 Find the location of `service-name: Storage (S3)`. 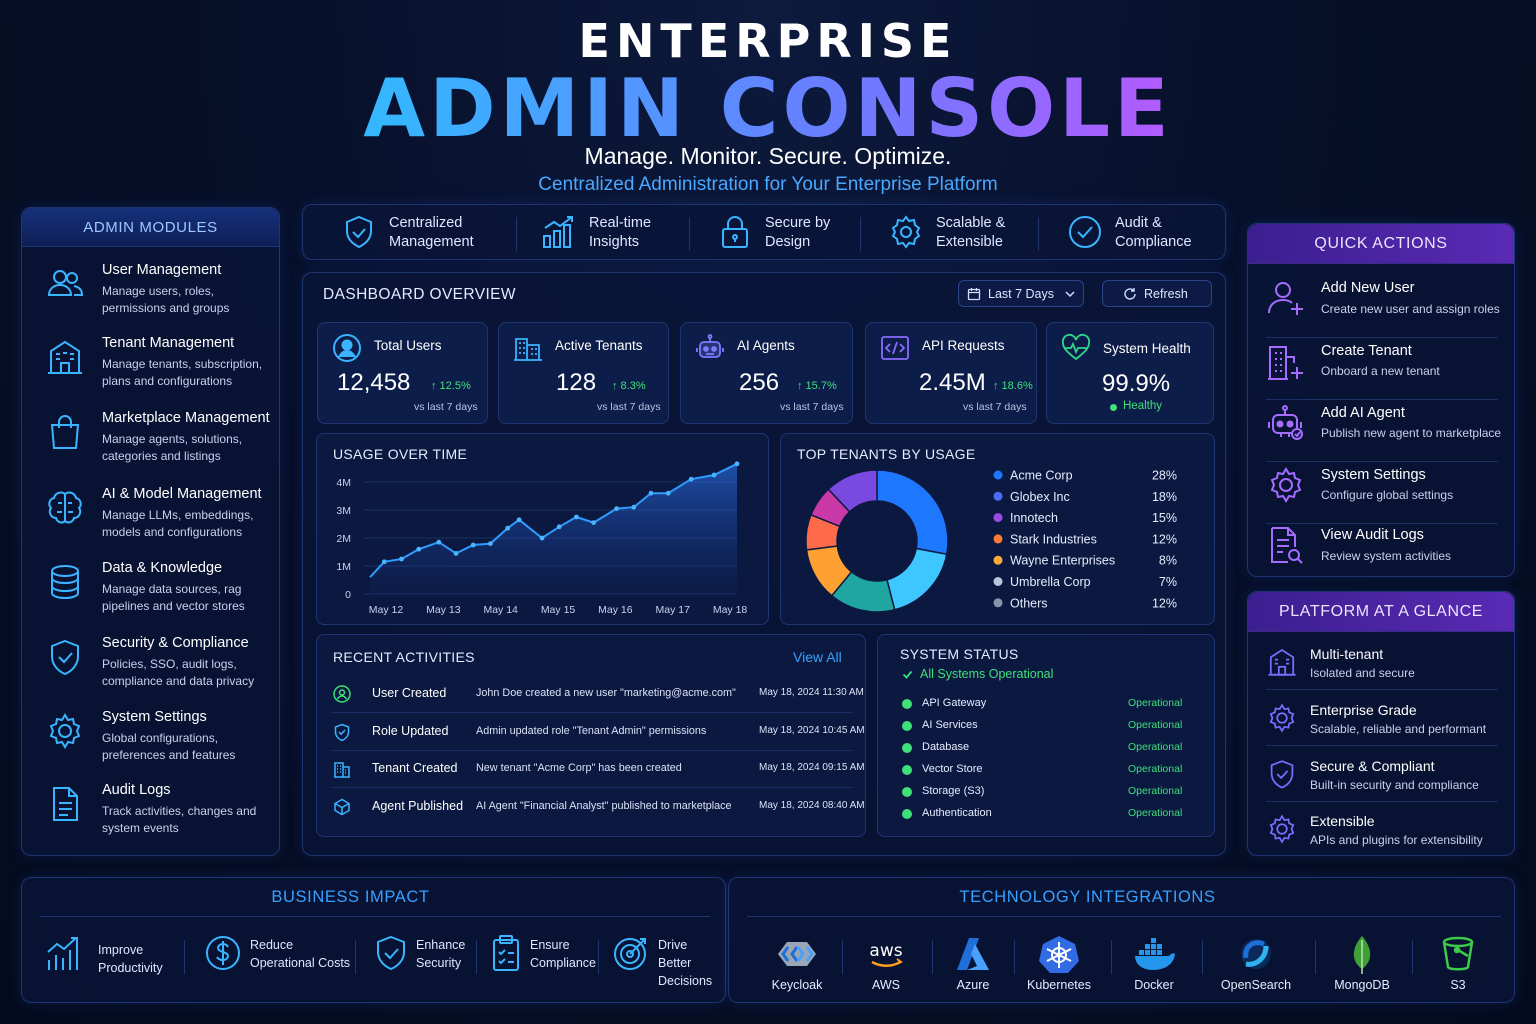

service-name: Storage (S3) is located at coordinates (953, 791).